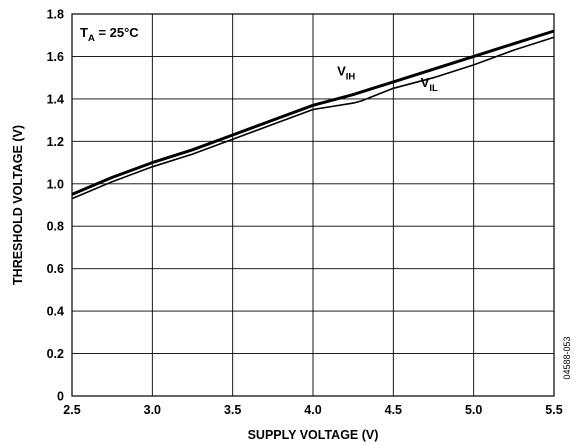  I want to click on y-tick-label: 1.4, so click(55, 99).